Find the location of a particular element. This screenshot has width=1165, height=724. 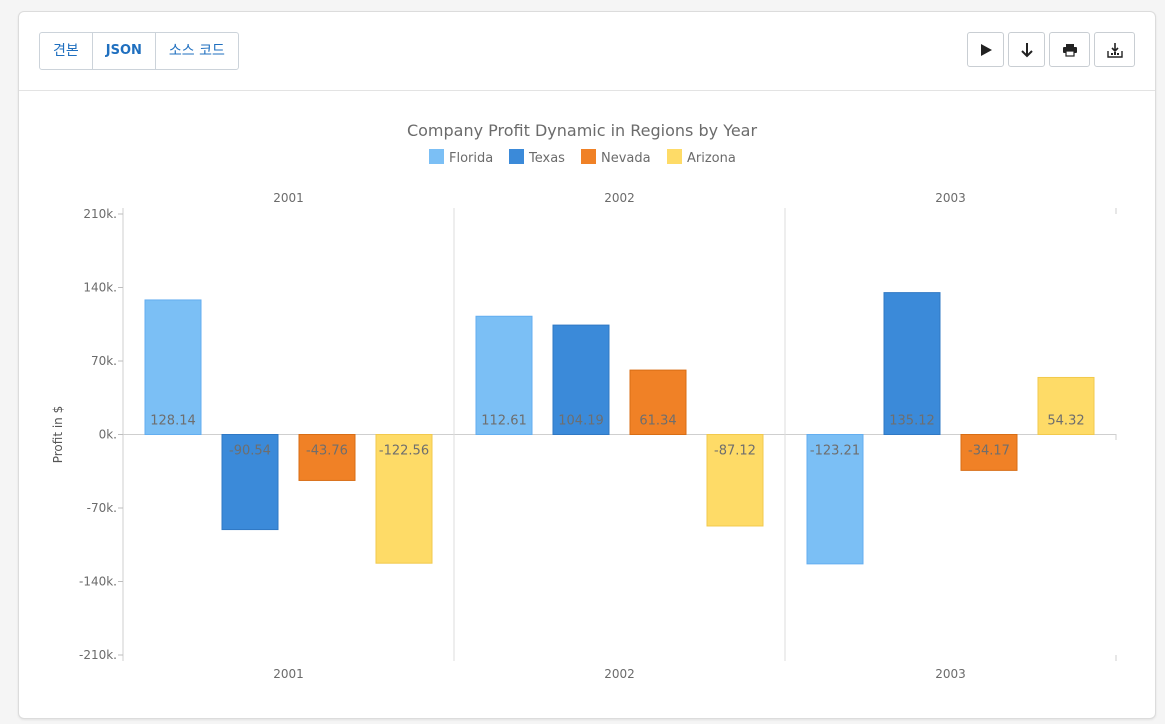

category-label-top: 2003 is located at coordinates (950, 198).